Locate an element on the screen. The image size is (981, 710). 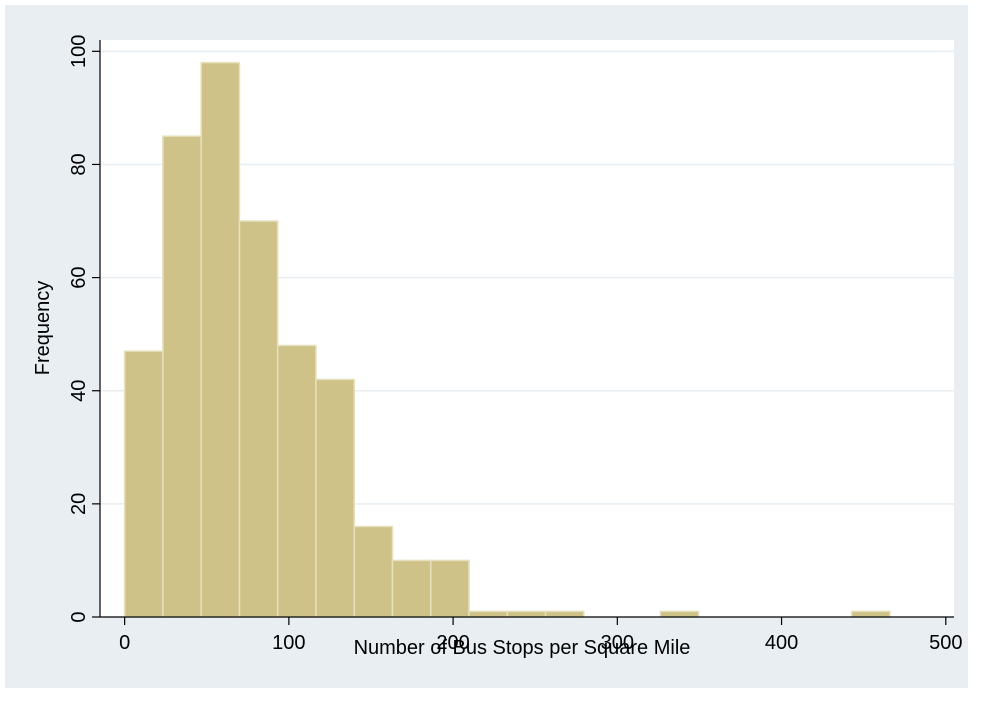
y-tick-label: 40 is located at coordinates (79, 391).